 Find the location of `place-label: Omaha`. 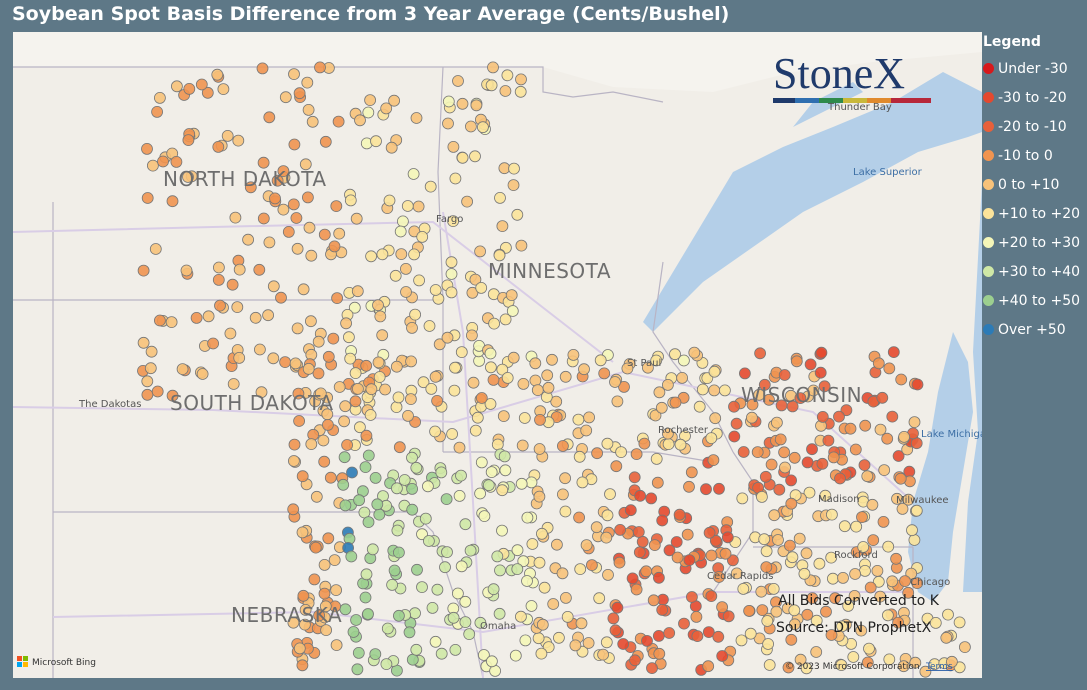

place-label: Omaha is located at coordinates (498, 626).